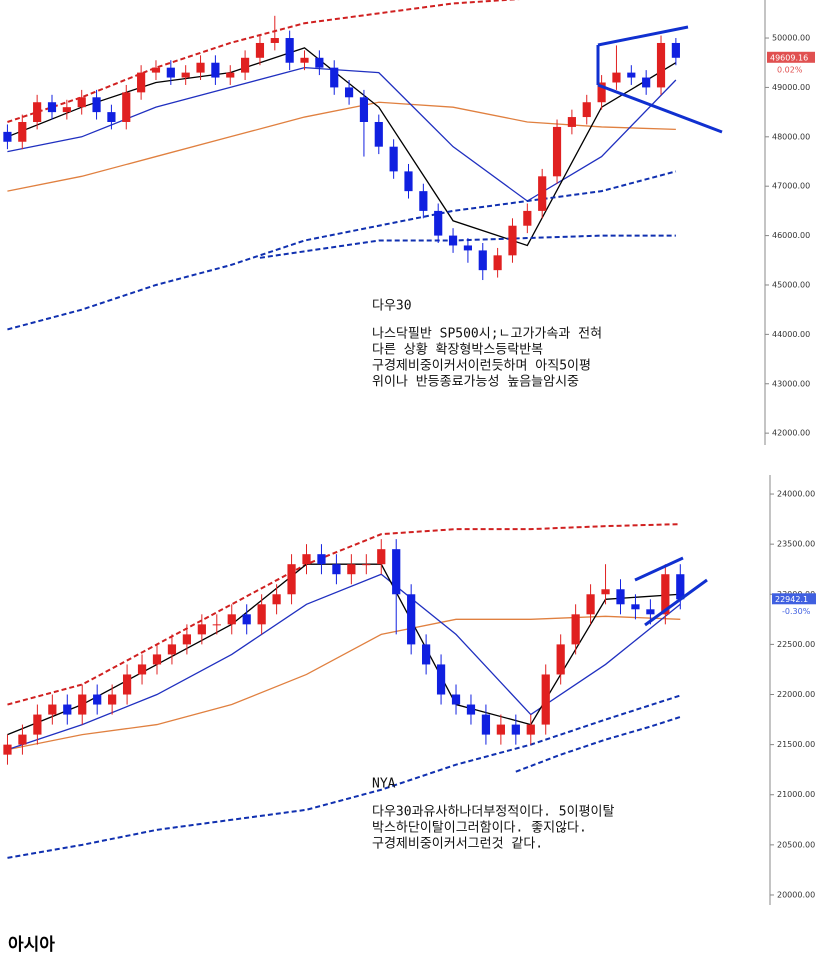 This screenshot has width=816, height=958. I want to click on y-tick-label: 48000.00, so click(791, 136).